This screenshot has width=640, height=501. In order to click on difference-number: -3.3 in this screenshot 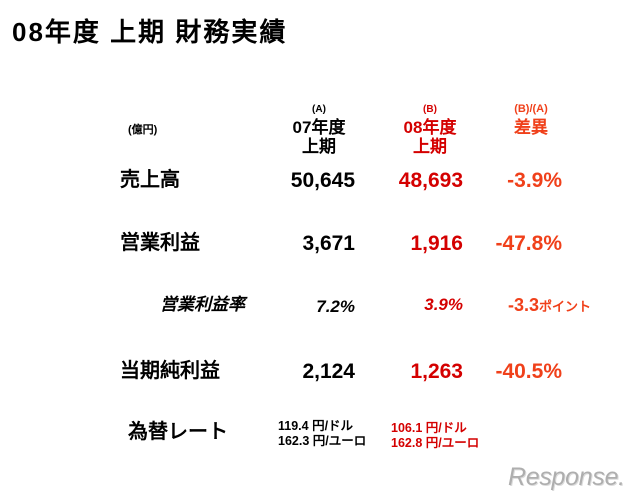, I will do `click(524, 305)`.